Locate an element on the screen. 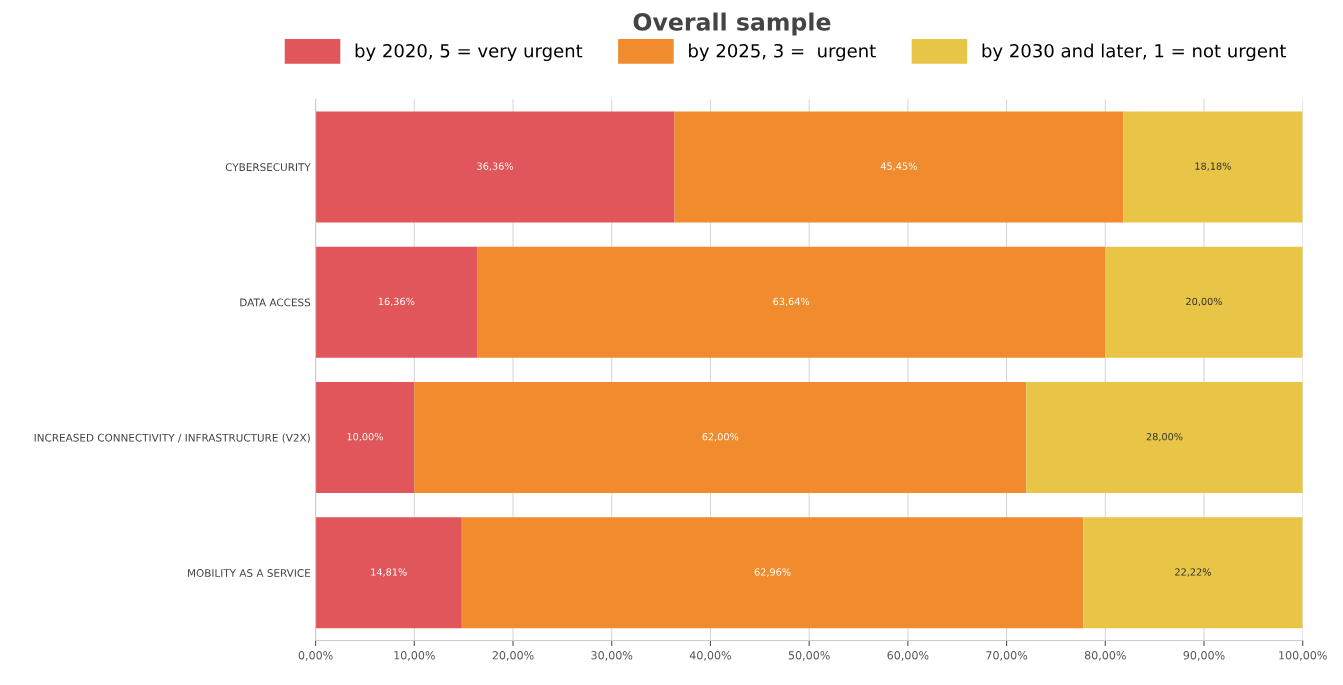  data-label: 22,22% is located at coordinates (1193, 572).